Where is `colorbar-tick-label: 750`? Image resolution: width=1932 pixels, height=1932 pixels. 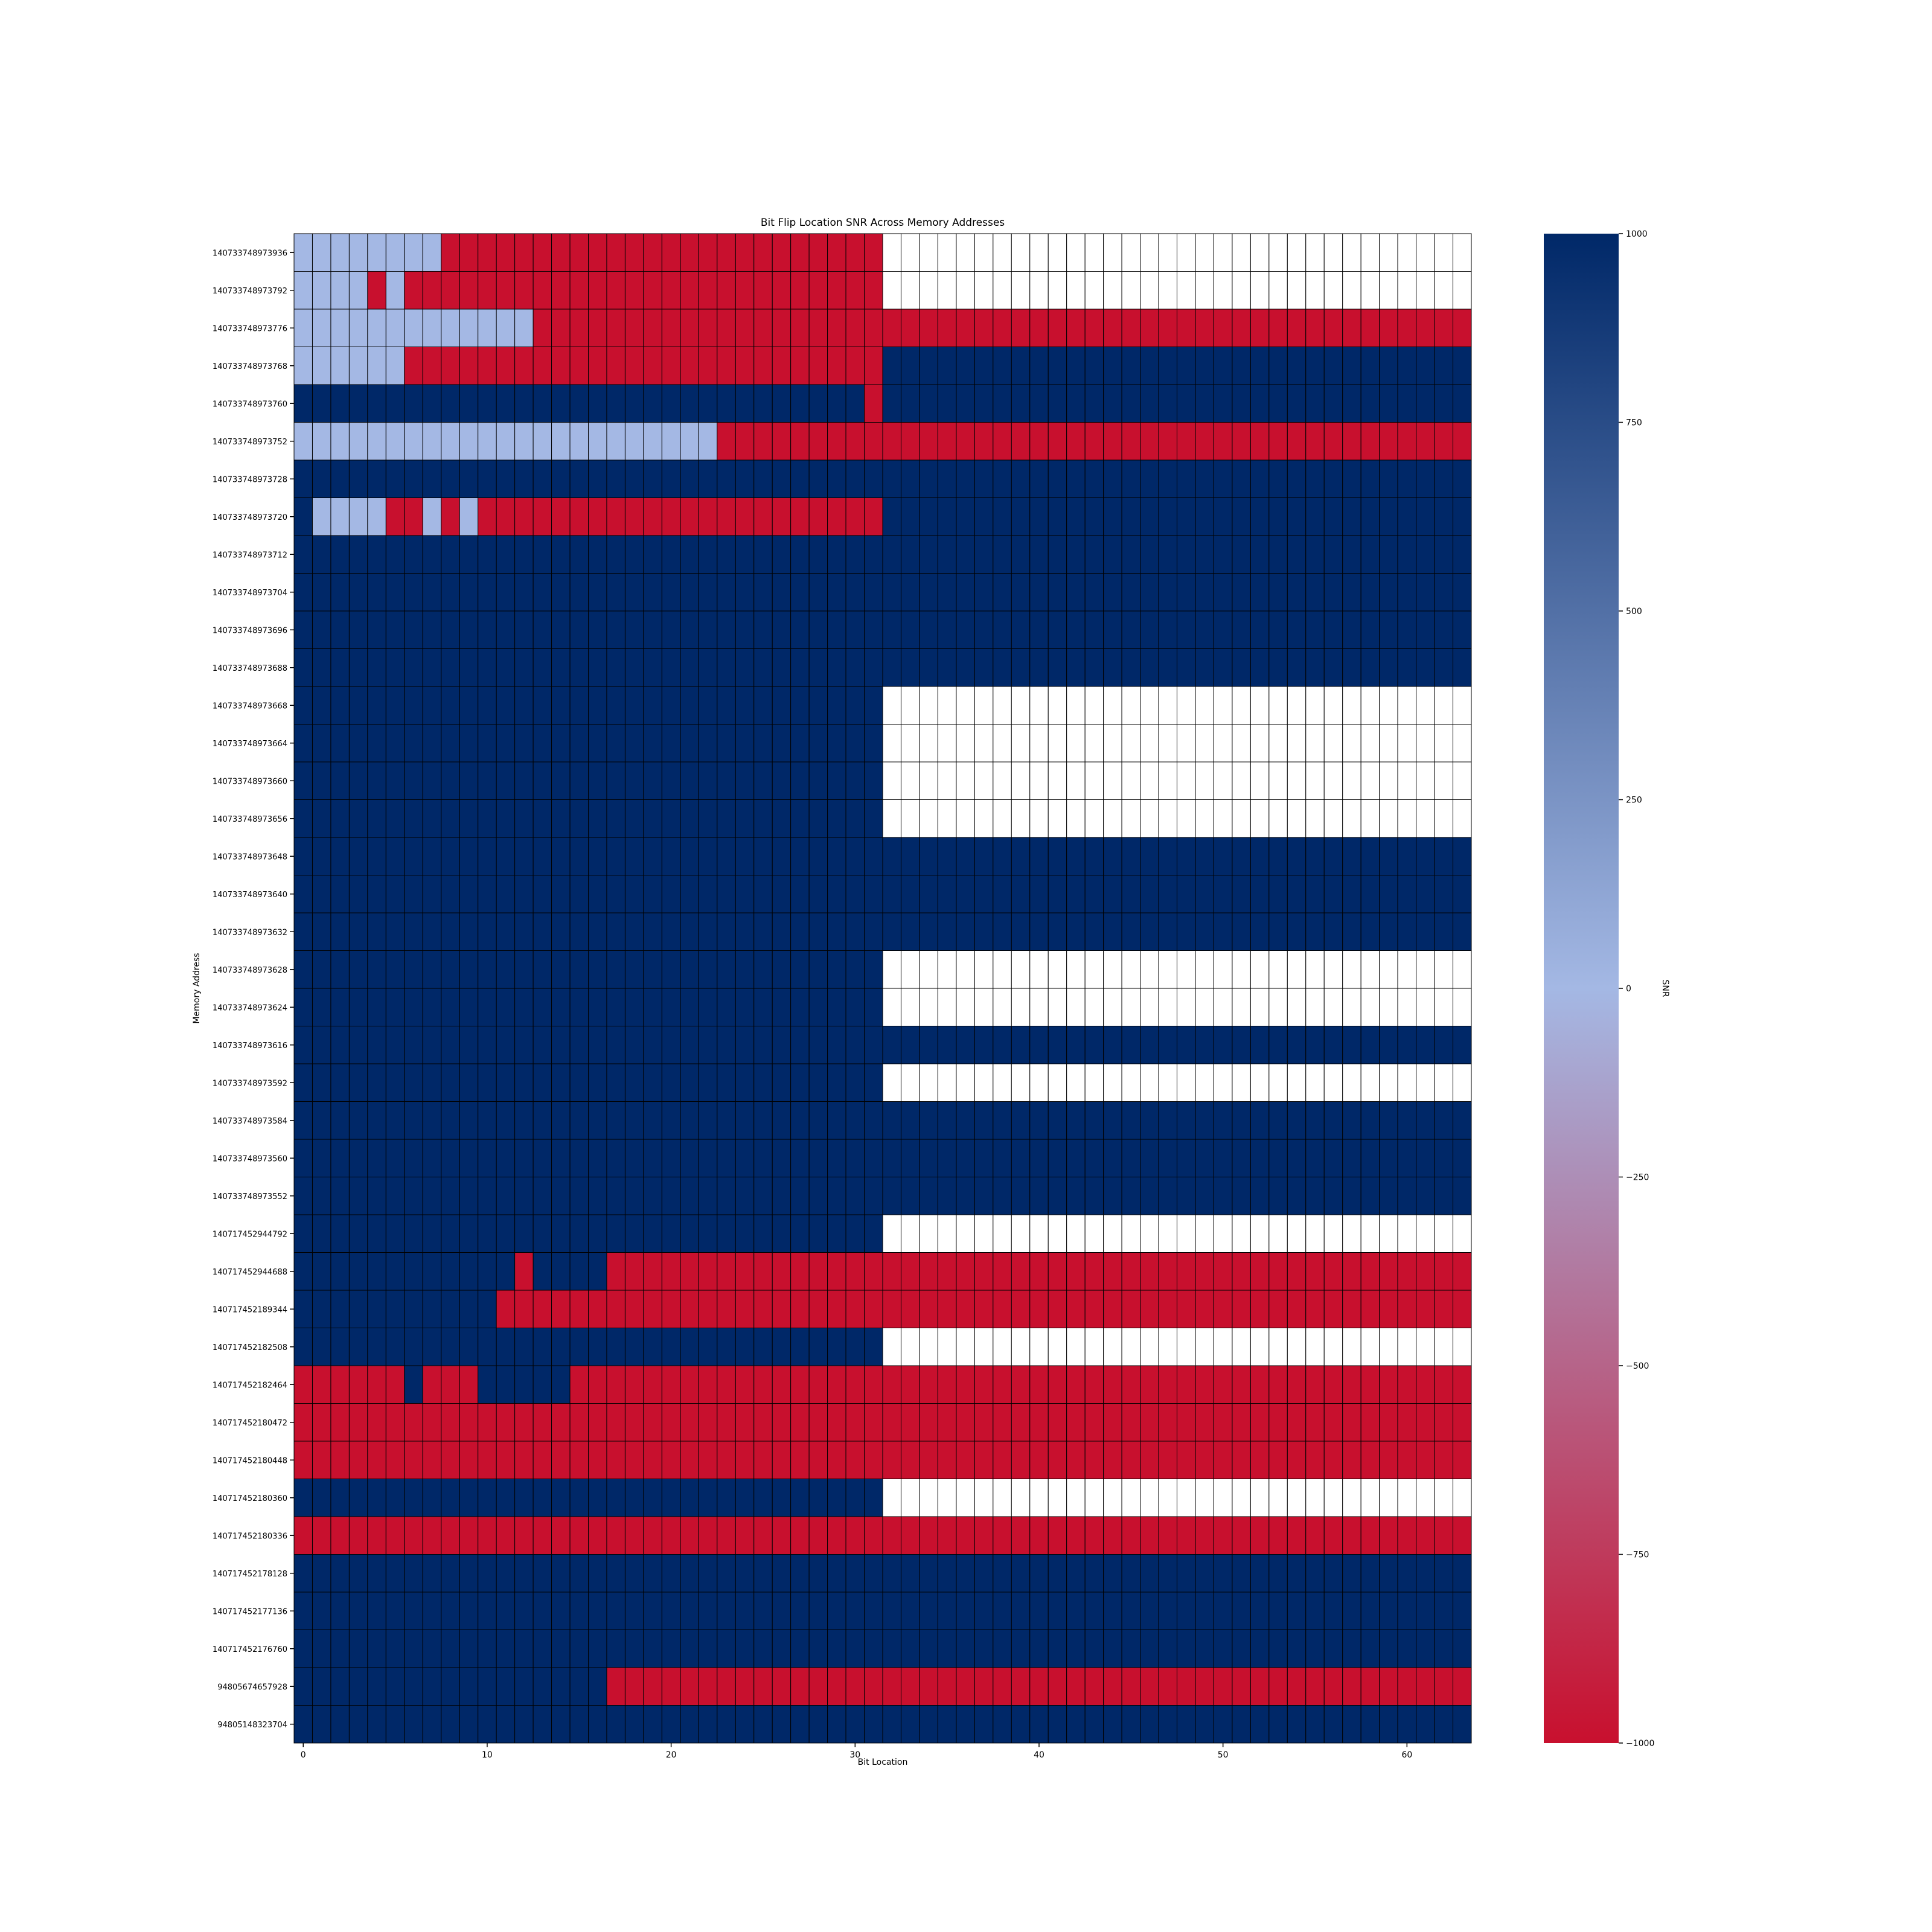 colorbar-tick-label: 750 is located at coordinates (1634, 423).